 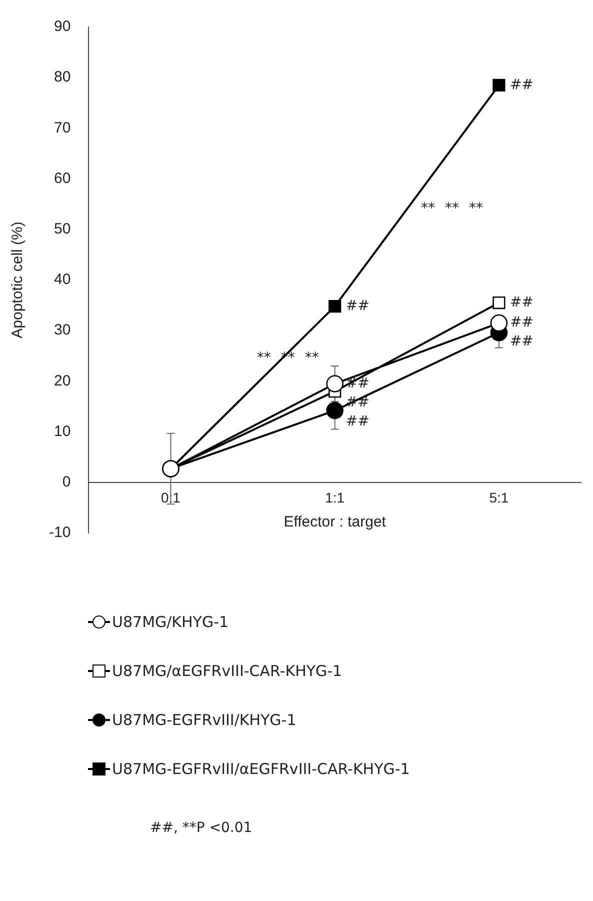 I want to click on y-tick-label: 40, so click(x=62, y=279).